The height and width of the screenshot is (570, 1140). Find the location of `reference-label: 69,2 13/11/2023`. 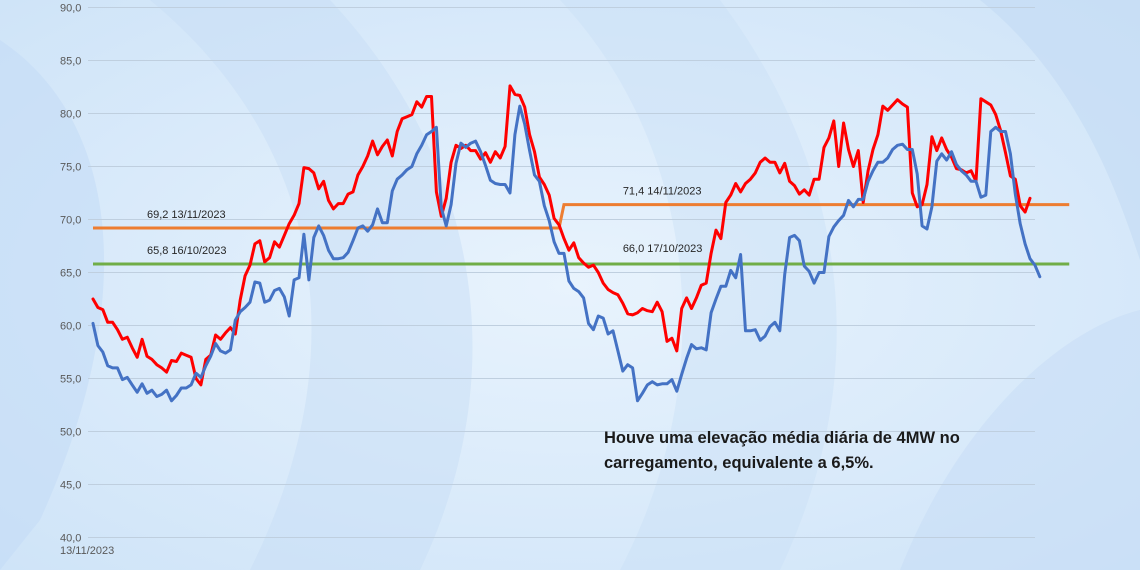

reference-label: 69,2 13/11/2023 is located at coordinates (186, 215).